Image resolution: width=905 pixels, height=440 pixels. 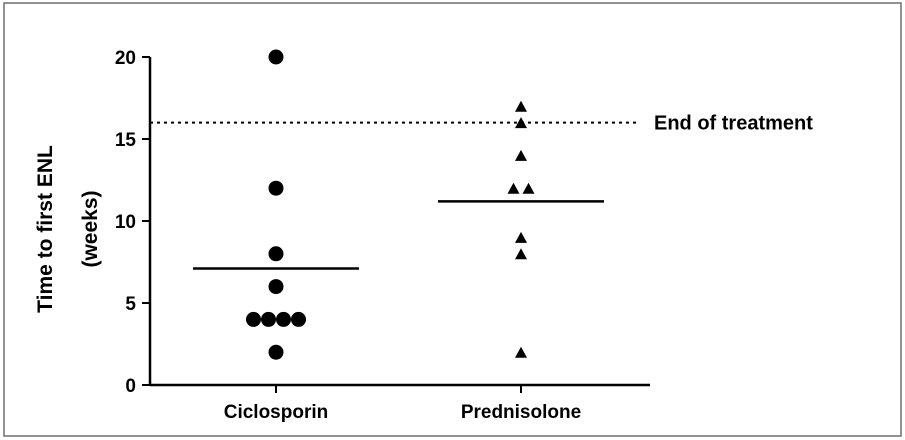 I want to click on y-tick-label: 0, so click(x=130, y=386).